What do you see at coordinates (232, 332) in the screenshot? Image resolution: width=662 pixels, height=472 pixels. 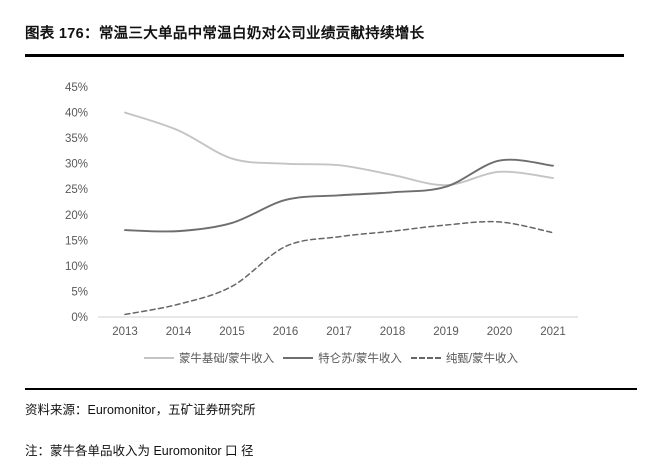 I see `x-tick-label: 2015` at bounding box center [232, 332].